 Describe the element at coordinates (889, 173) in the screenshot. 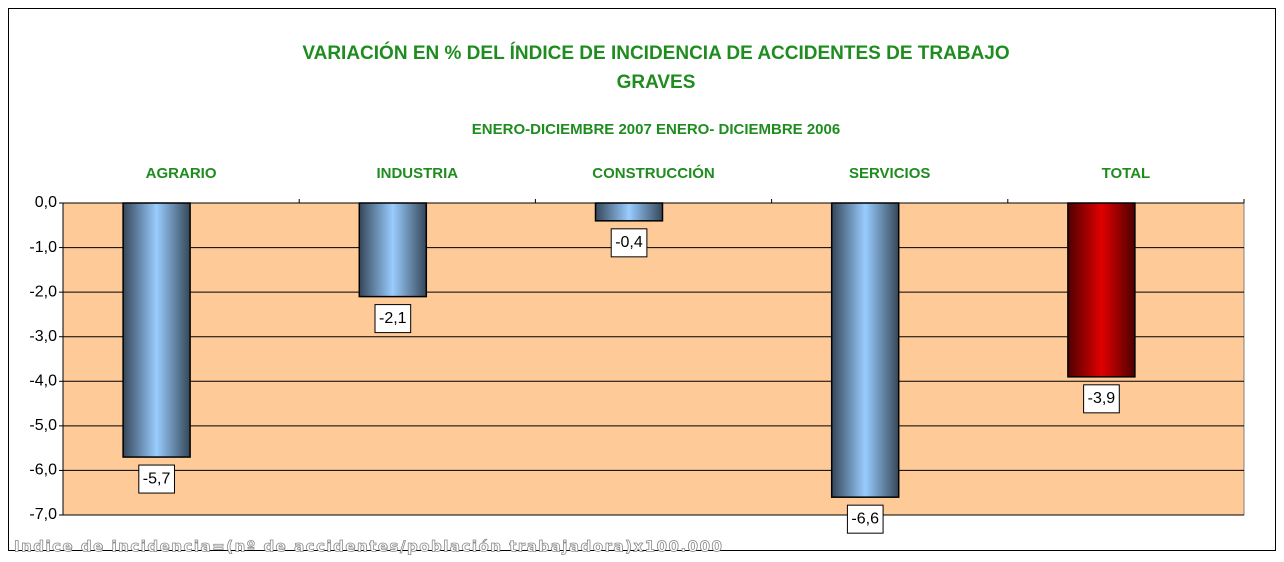

I see `x-tick-label: SERVICIOS` at that location.